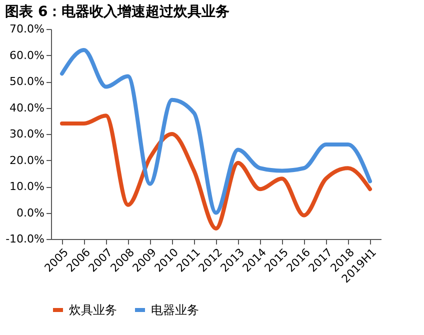  I want to click on y-tick-label: 30.0%, so click(27, 134).